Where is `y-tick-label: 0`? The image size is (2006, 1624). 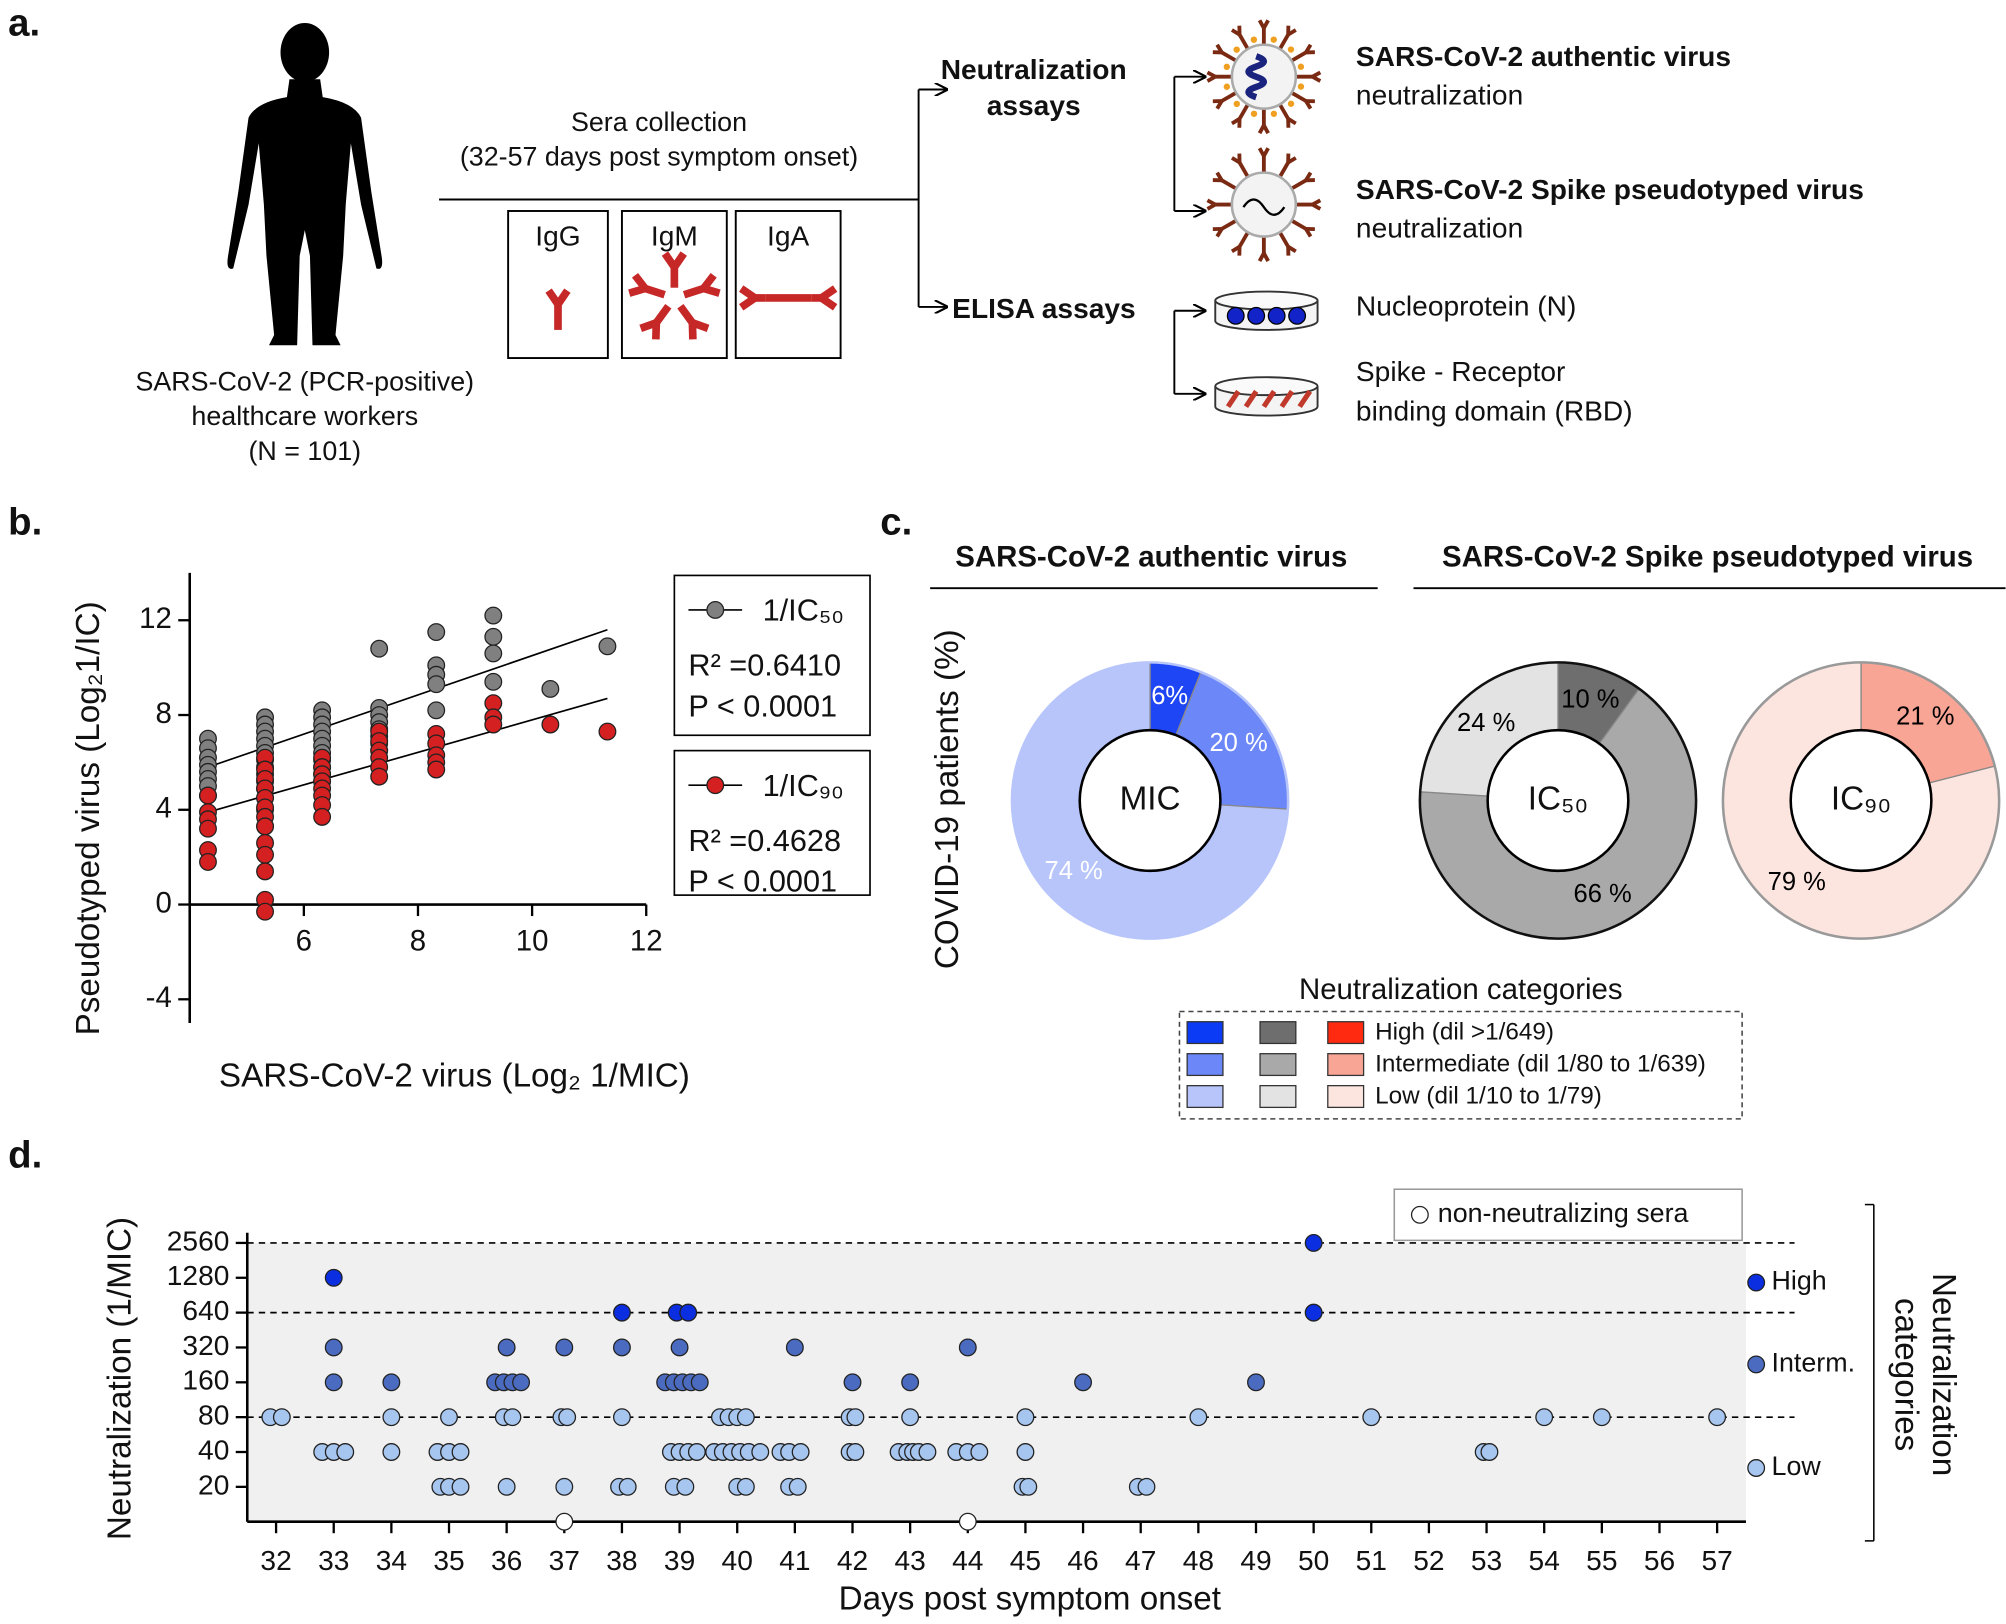 y-tick-label: 0 is located at coordinates (163, 902).